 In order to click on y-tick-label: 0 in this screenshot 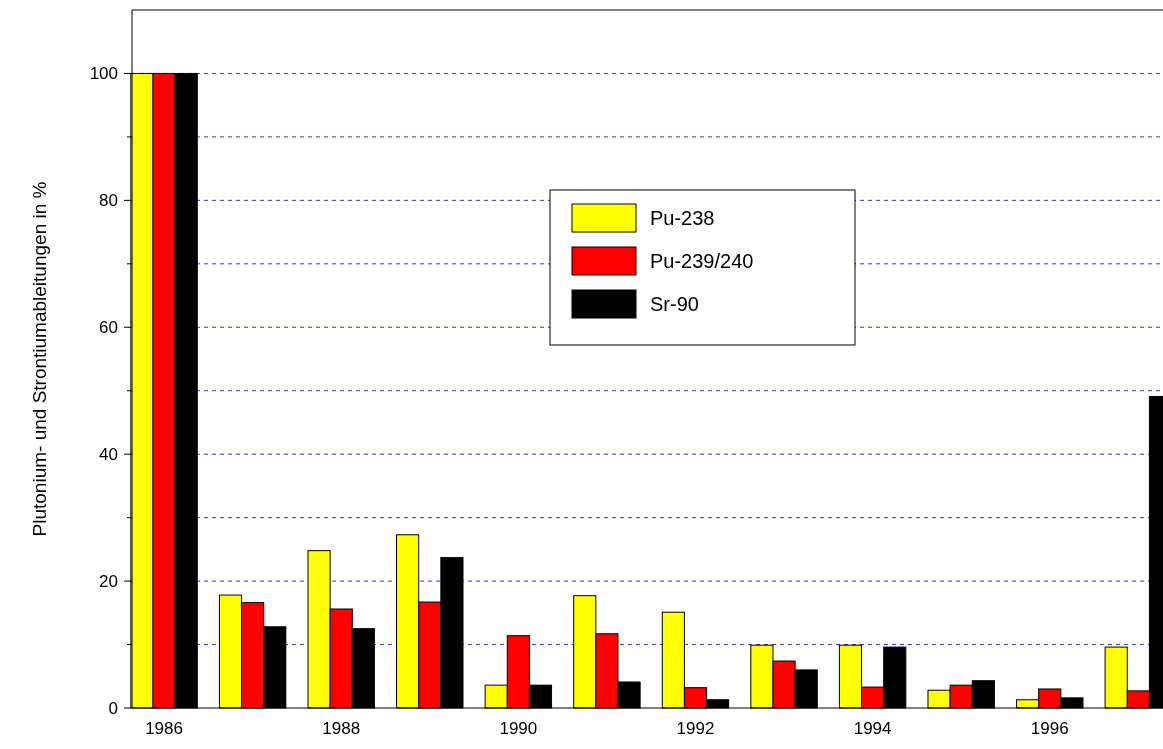, I will do `click(113, 708)`.